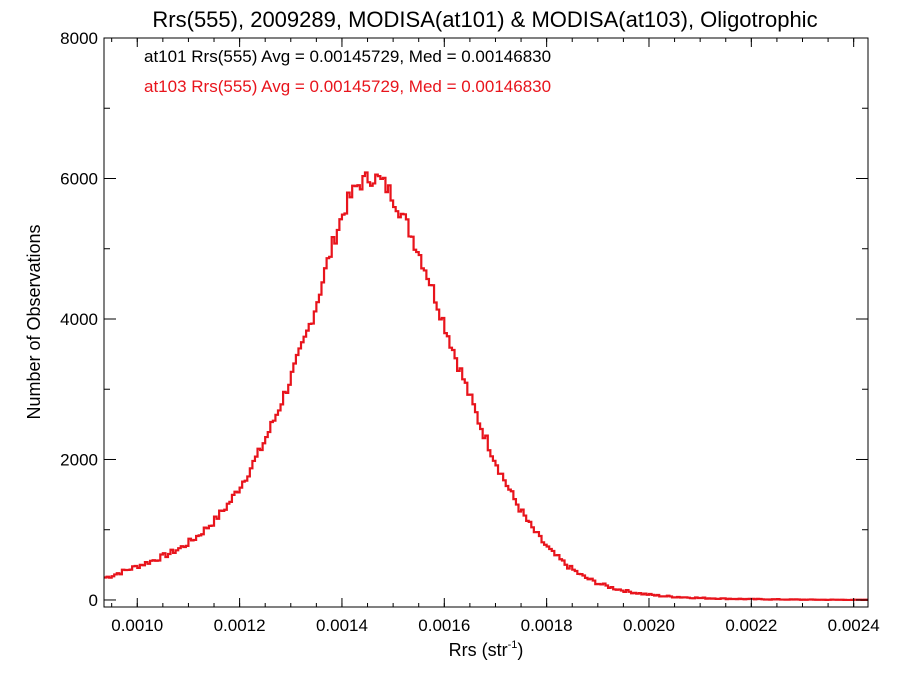  What do you see at coordinates (240, 625) in the screenshot?
I see `x-tick-label: 0.0012` at bounding box center [240, 625].